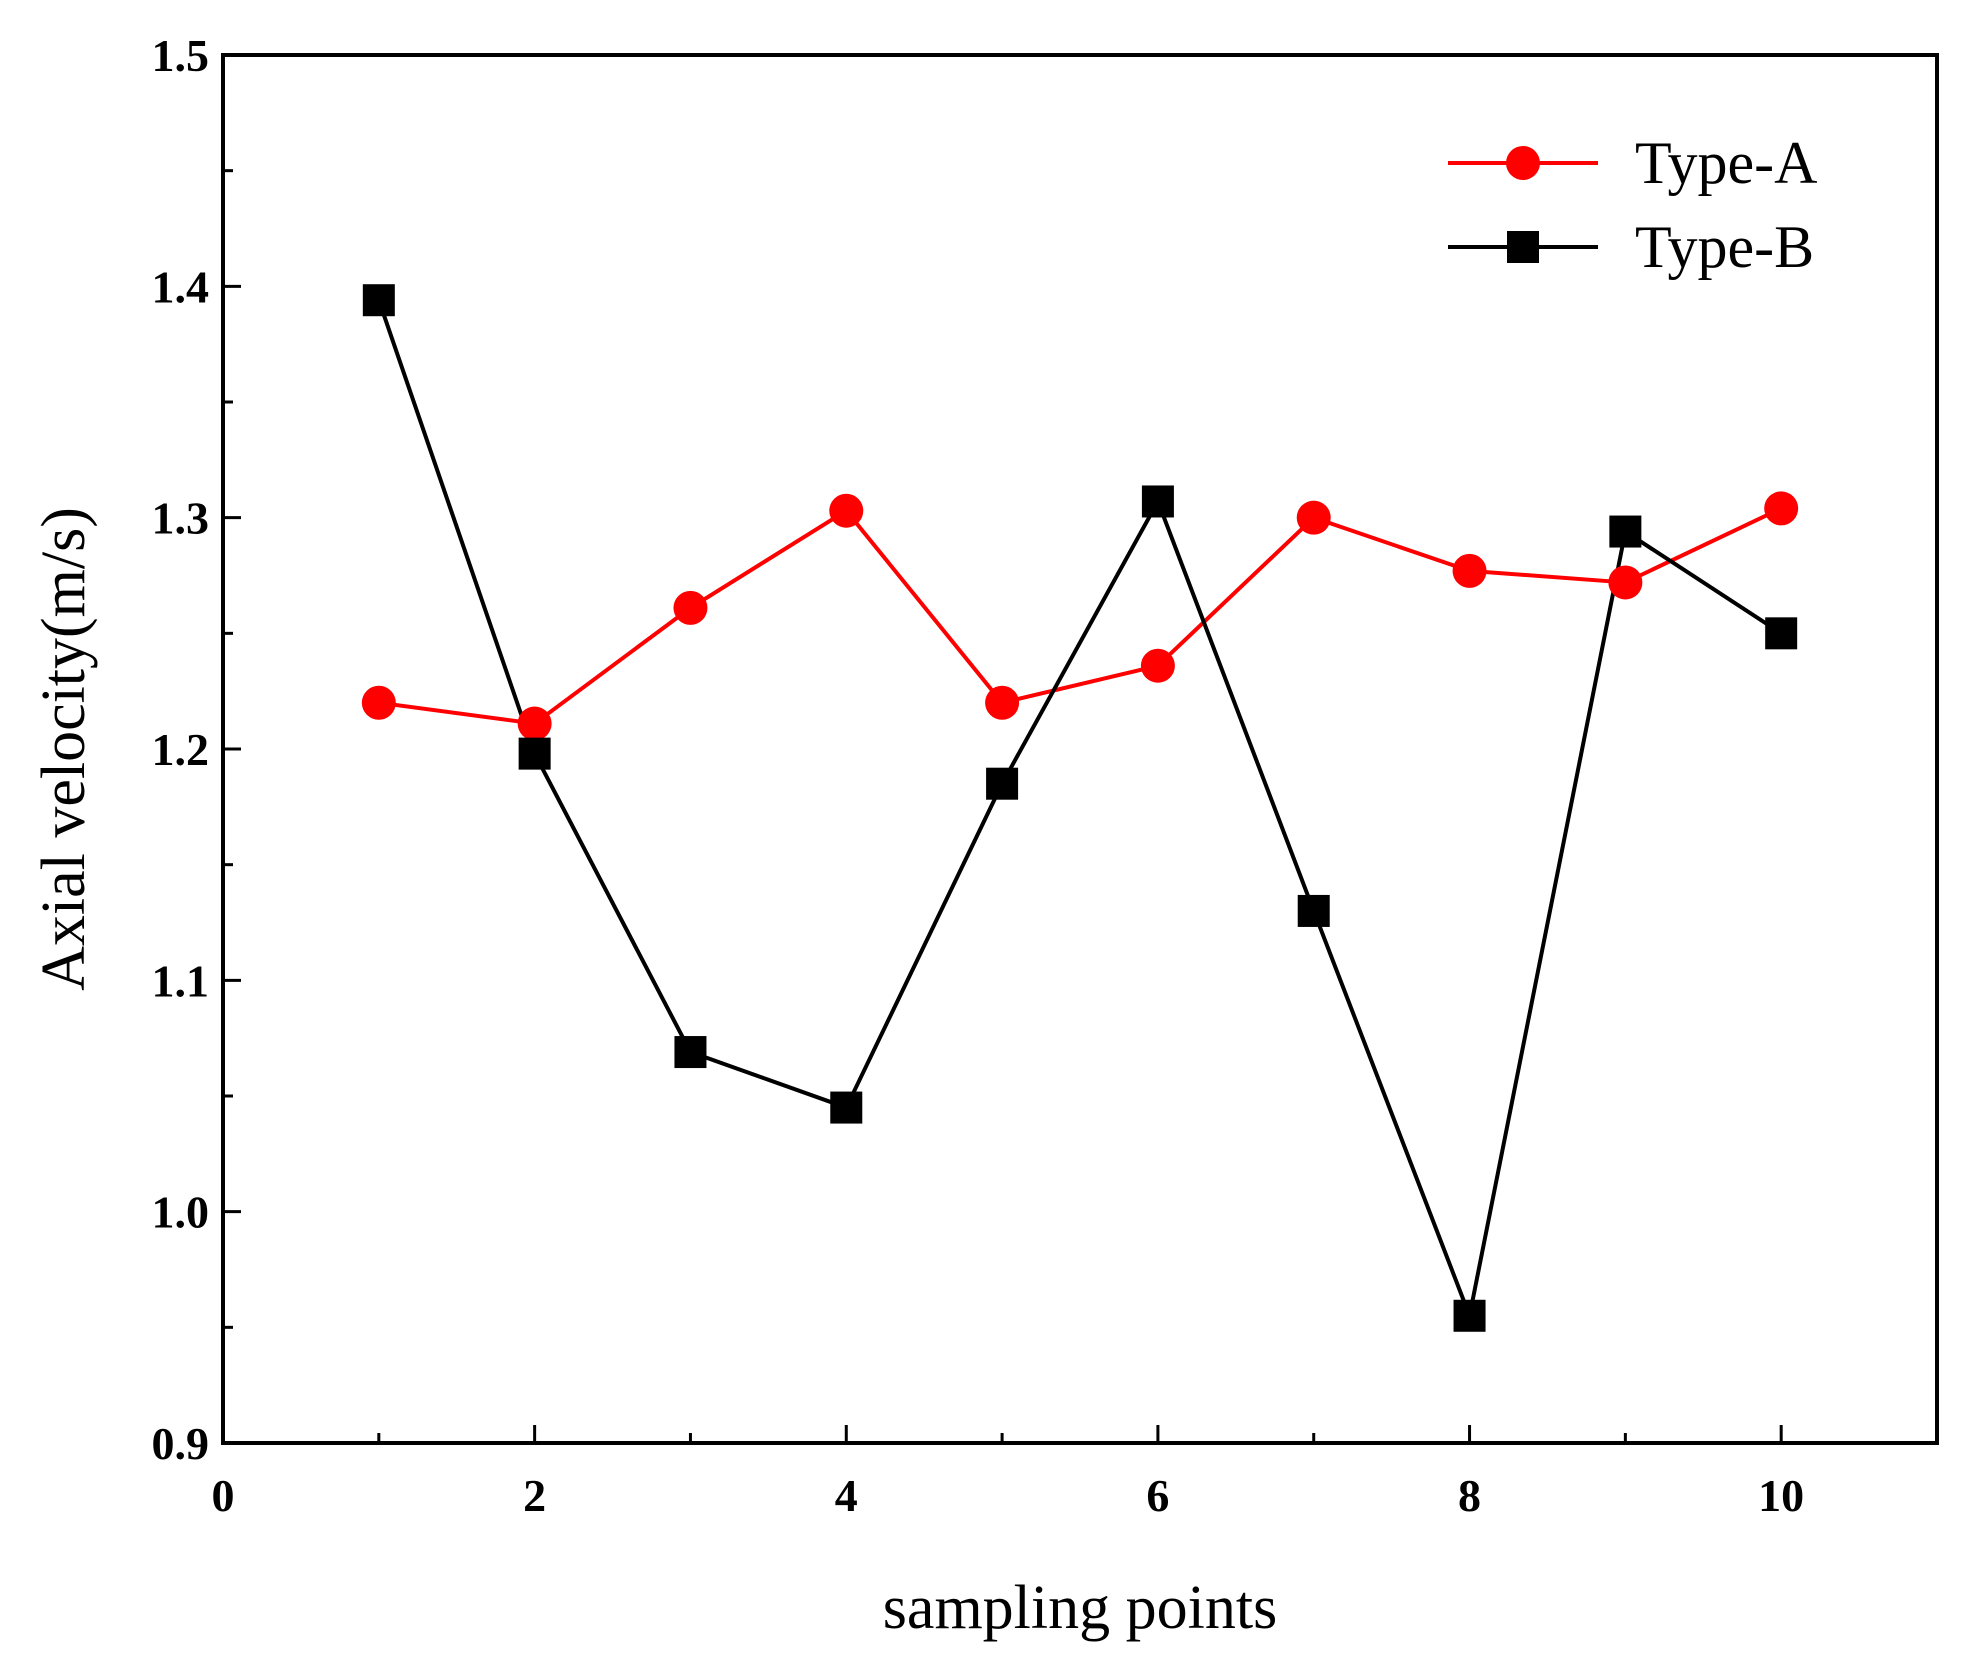 This screenshot has height=1667, width=1973. What do you see at coordinates (181, 749) in the screenshot?
I see `y-tick-label: 1.2` at bounding box center [181, 749].